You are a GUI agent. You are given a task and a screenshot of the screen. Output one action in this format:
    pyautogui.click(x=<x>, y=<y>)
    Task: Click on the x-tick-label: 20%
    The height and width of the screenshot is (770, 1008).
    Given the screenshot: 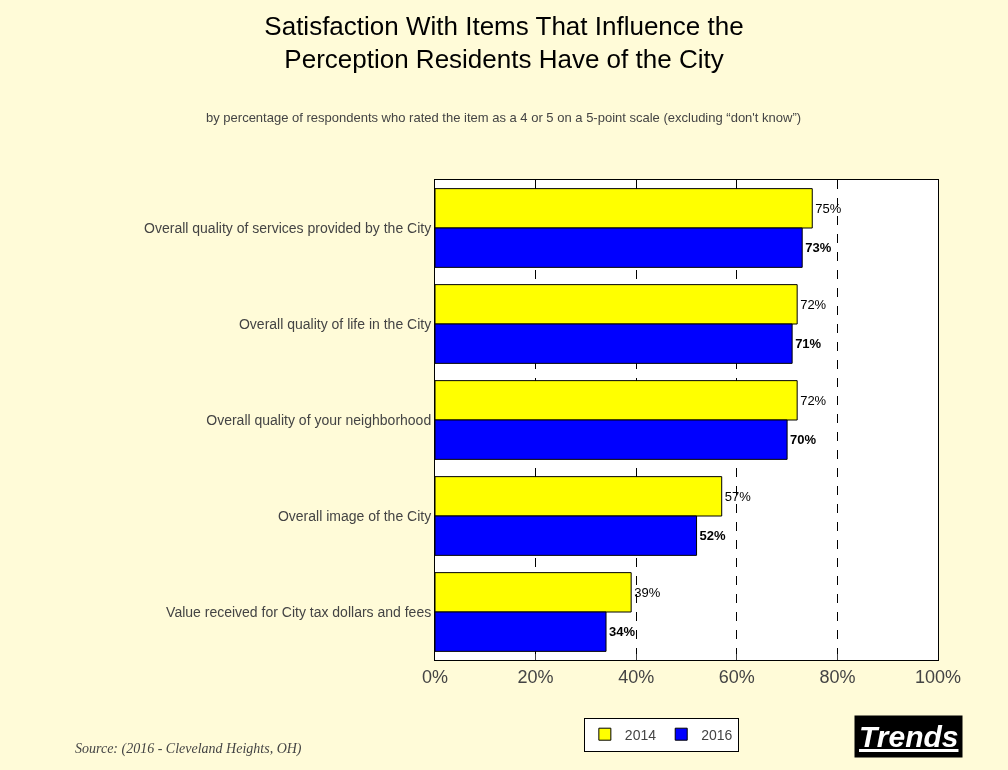 What is the action you would take?
    pyautogui.click(x=535, y=676)
    